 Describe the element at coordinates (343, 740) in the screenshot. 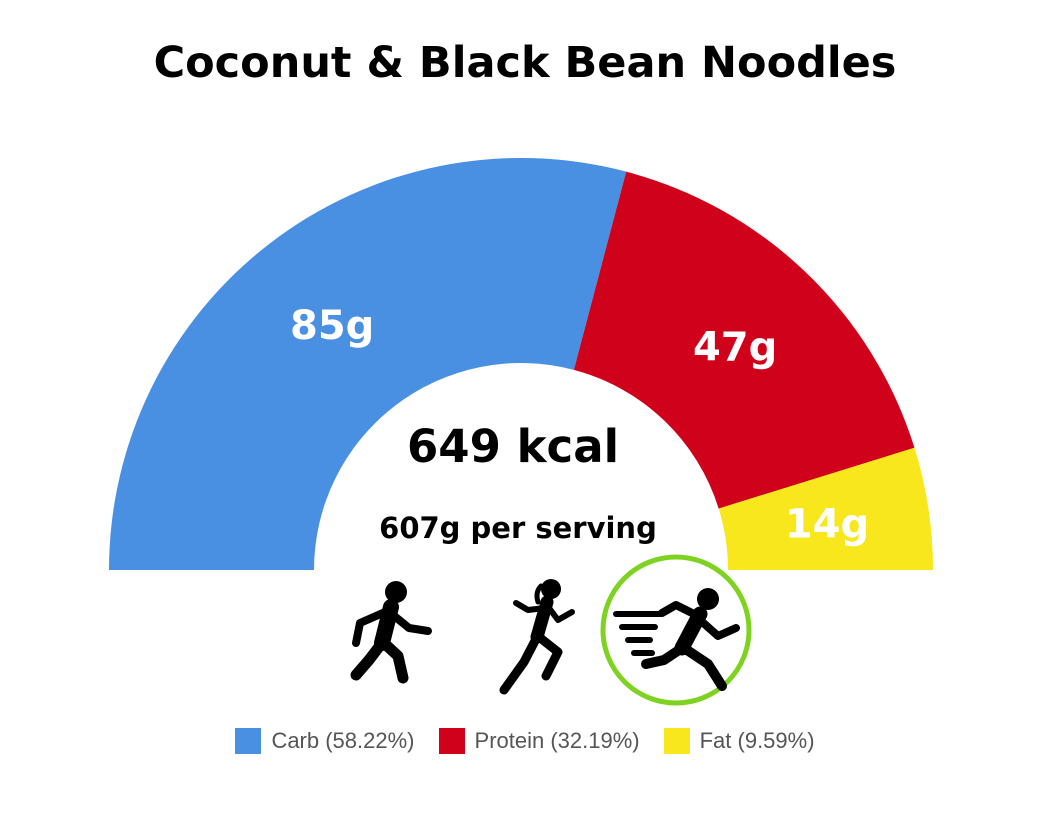

I see `legend-label: Carb (58.22%)` at that location.